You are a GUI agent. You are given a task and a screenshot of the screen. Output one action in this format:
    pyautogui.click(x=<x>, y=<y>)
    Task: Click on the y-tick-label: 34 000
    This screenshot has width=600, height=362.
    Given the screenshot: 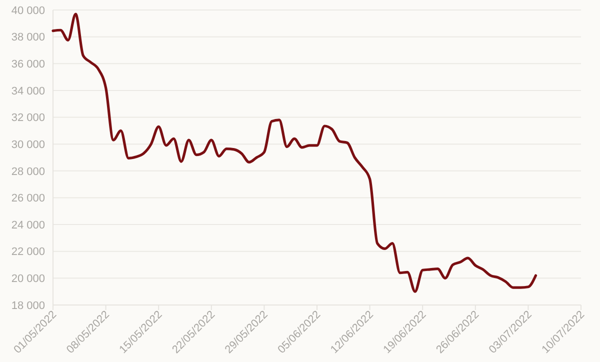 What is the action you would take?
    pyautogui.click(x=28, y=91)
    